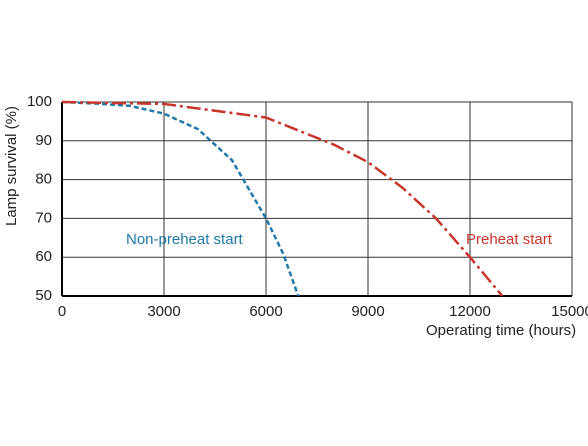  What do you see at coordinates (367, 311) in the screenshot?
I see `x-tick-label: 9000` at bounding box center [367, 311].